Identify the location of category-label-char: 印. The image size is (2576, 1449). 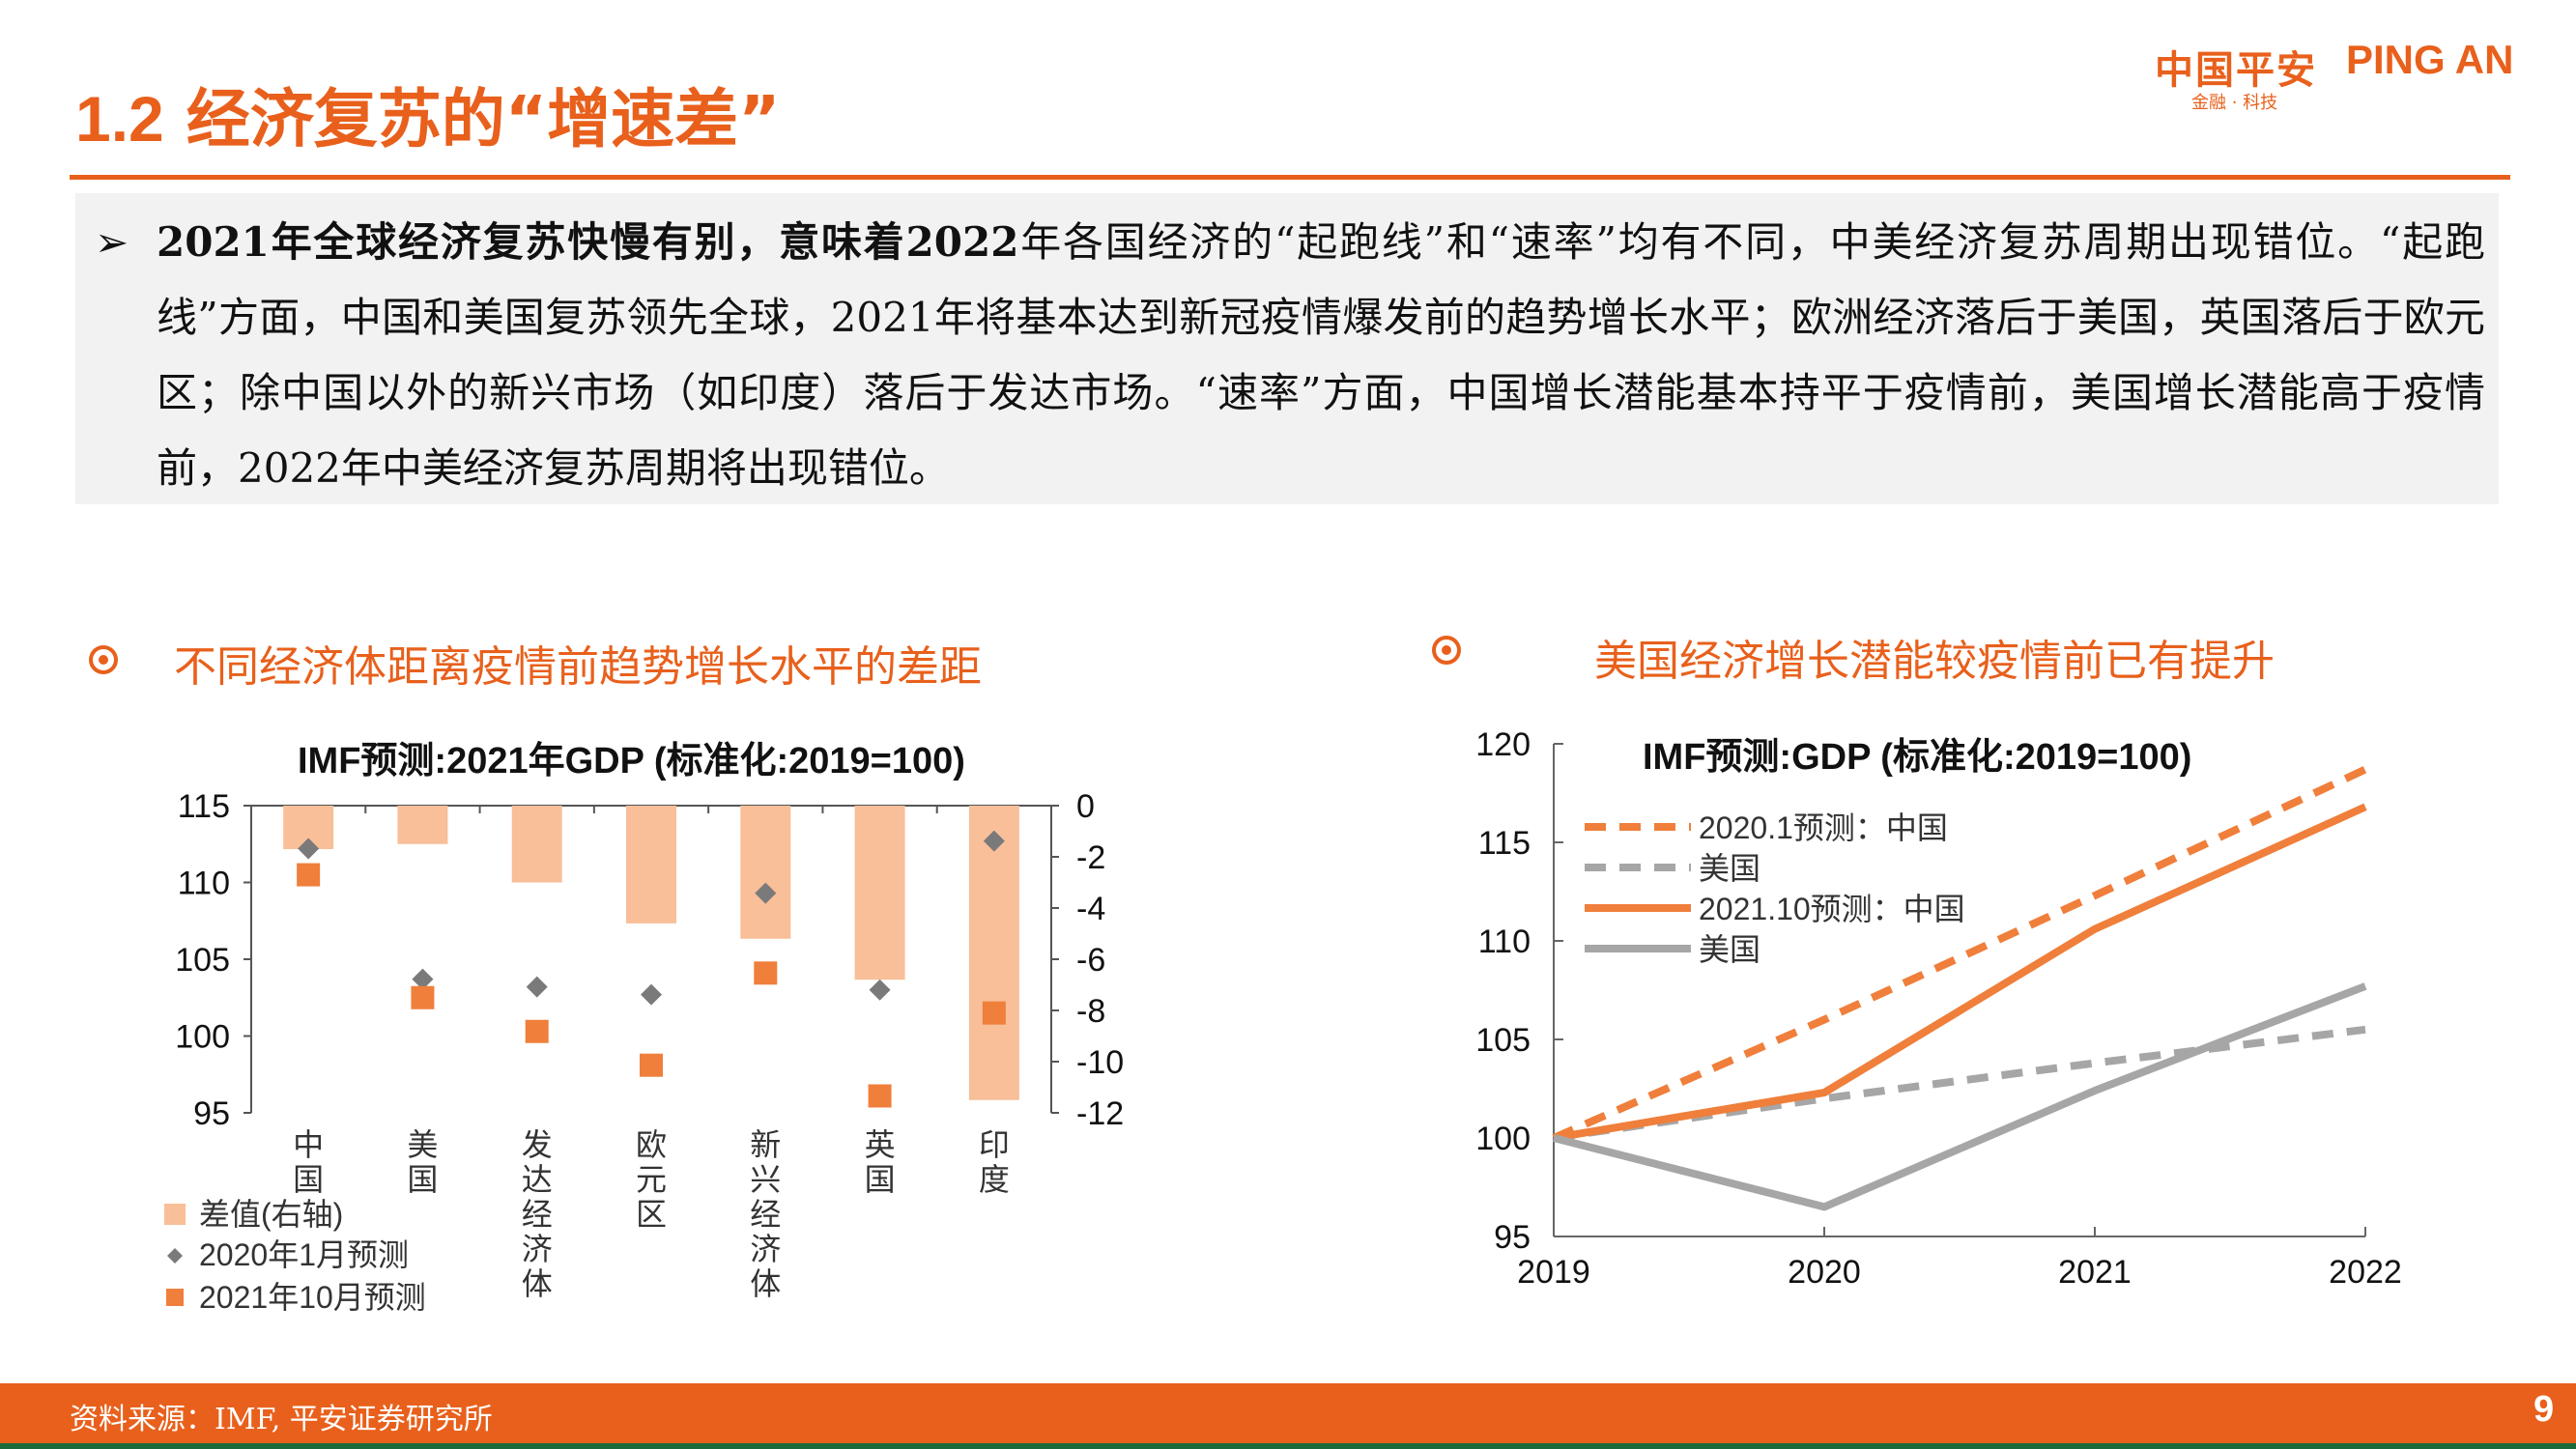
(995, 1144).